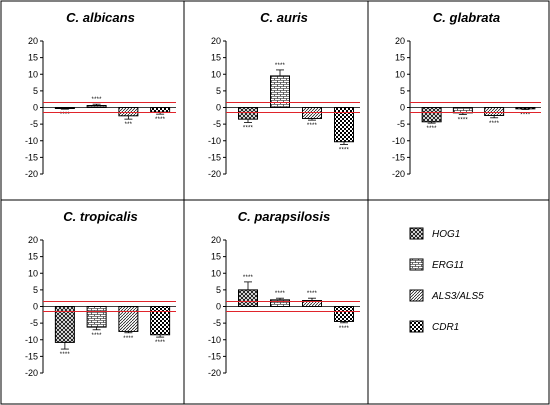  What do you see at coordinates (100, 216) in the screenshot?
I see `chart-title: C. tropicalis` at bounding box center [100, 216].